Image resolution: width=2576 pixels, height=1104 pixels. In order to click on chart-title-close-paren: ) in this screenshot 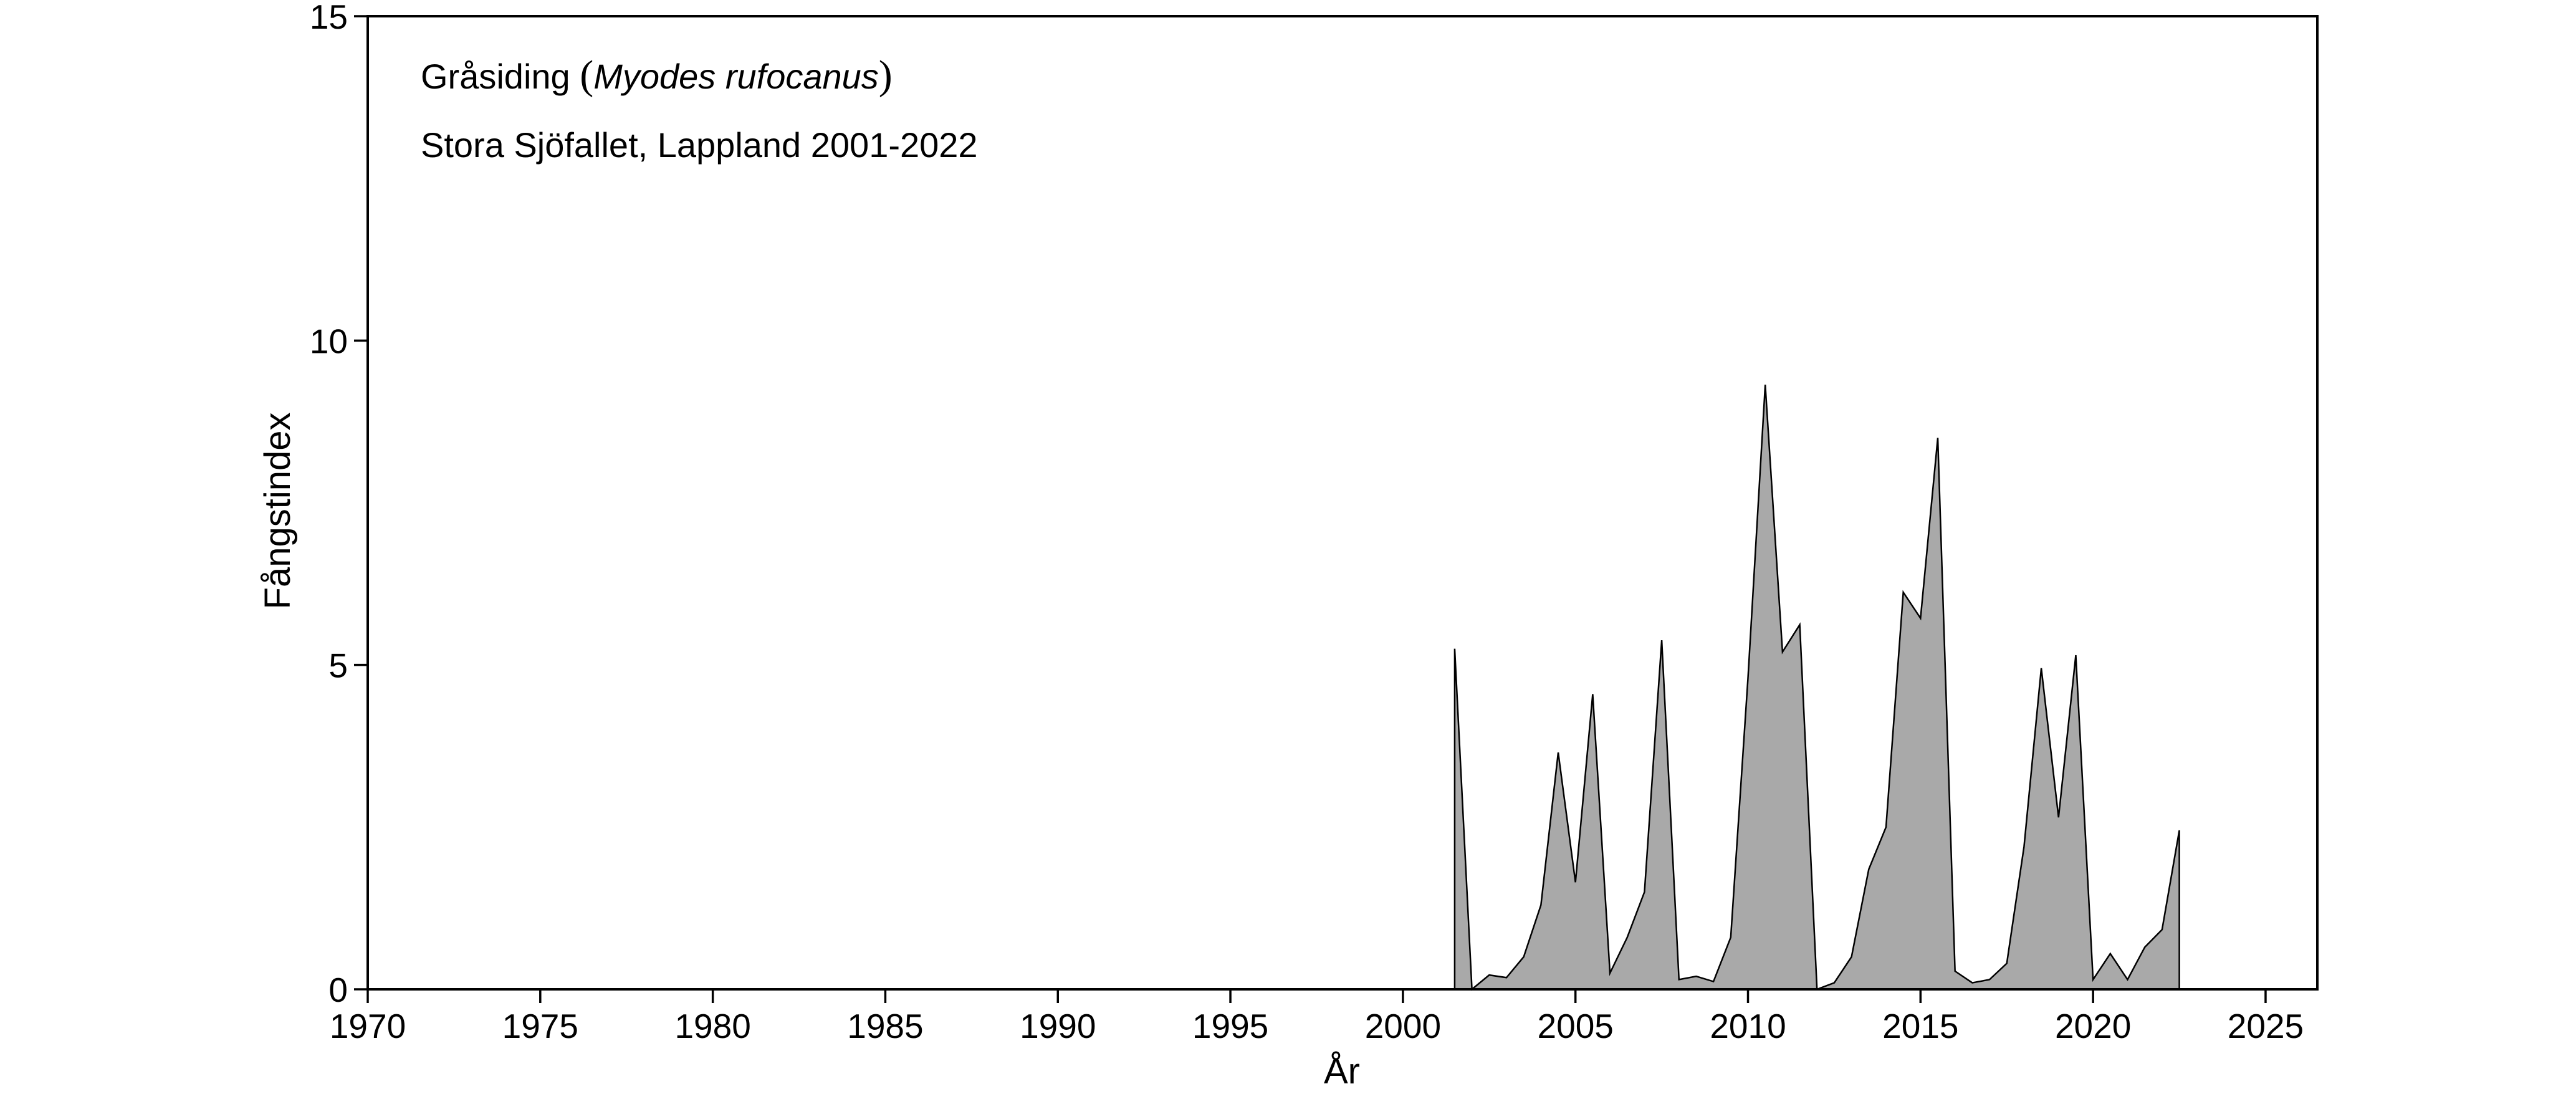, I will do `click(886, 75)`.